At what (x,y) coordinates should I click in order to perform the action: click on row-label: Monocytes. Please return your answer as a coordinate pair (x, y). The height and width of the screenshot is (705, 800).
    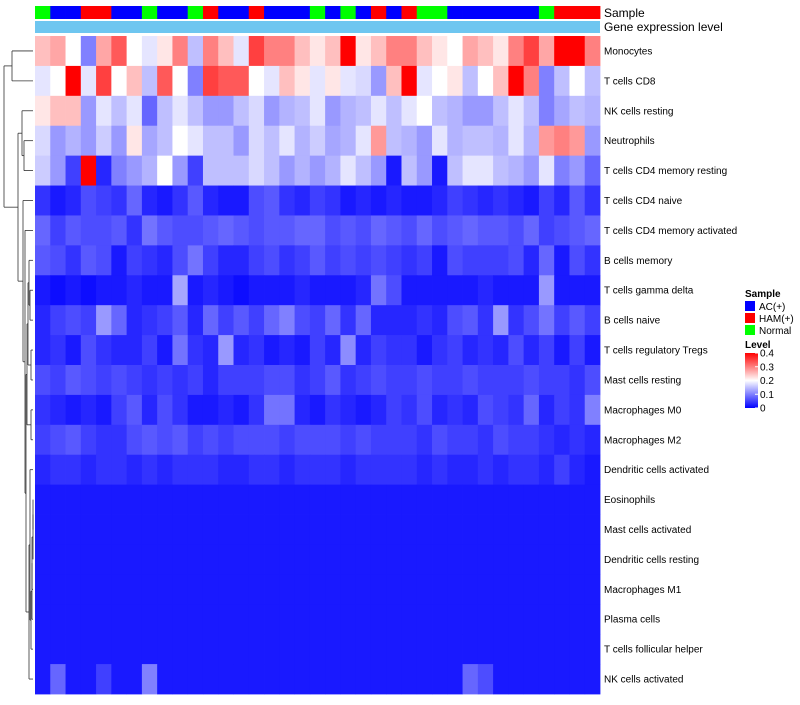
    Looking at the image, I should click on (628, 51).